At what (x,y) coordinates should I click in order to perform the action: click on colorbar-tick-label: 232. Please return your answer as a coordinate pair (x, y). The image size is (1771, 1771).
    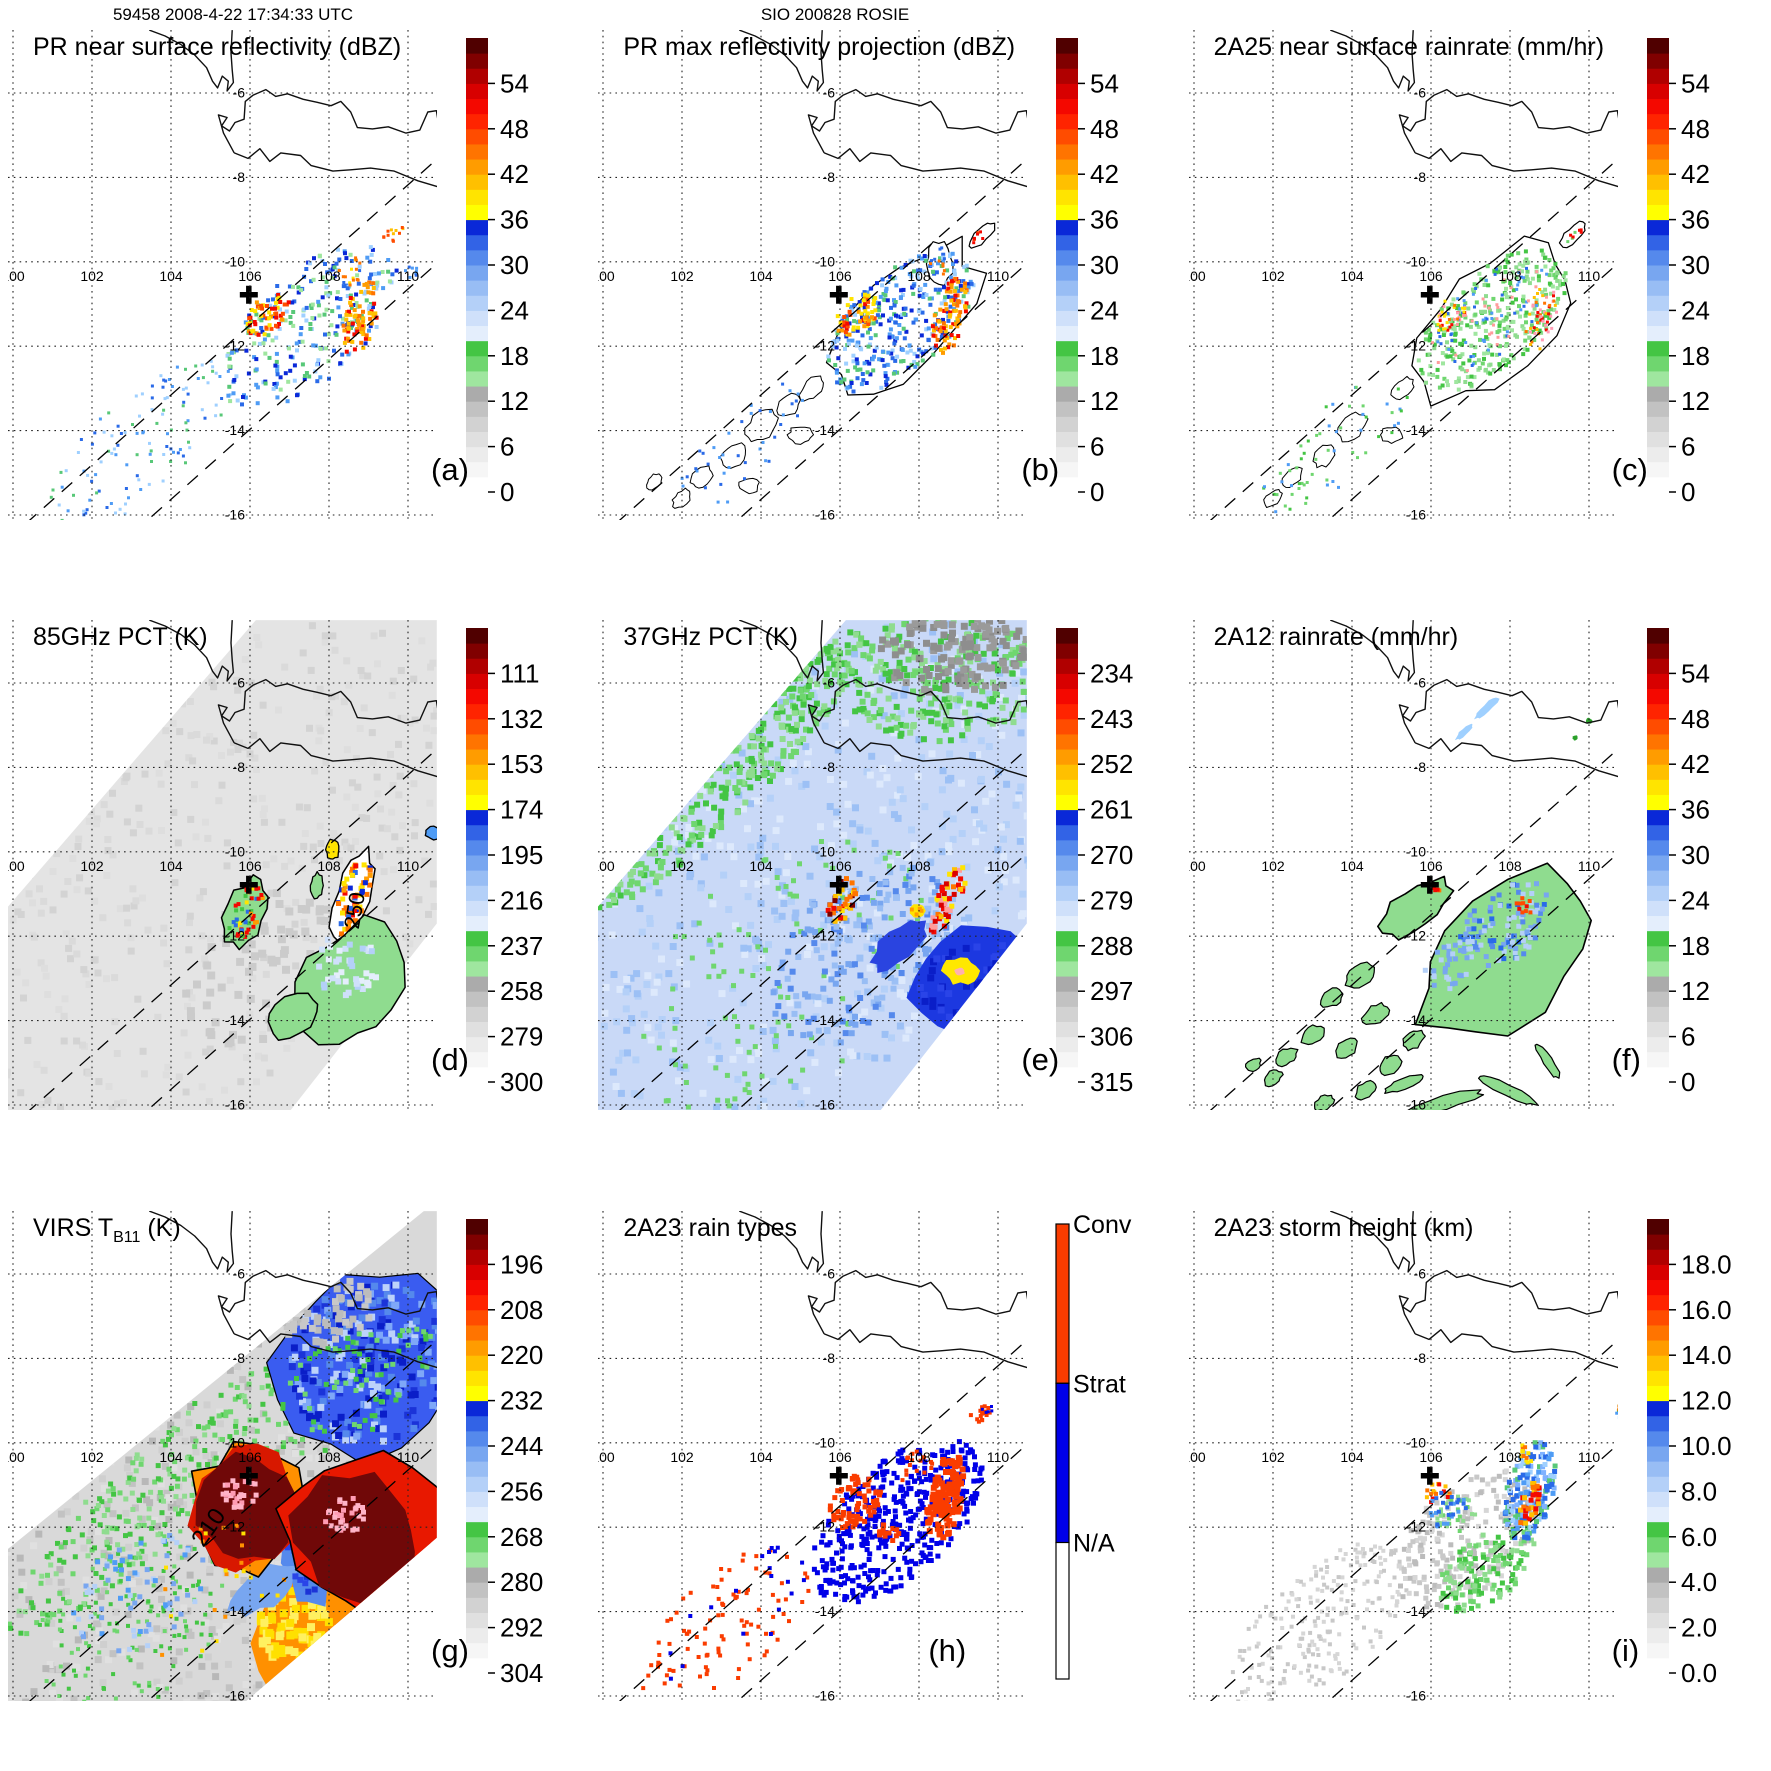
    Looking at the image, I should click on (521, 1400).